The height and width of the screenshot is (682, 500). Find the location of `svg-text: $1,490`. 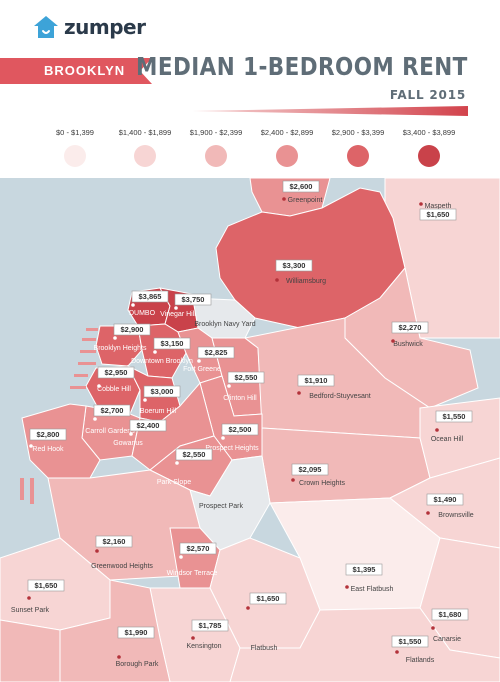

svg-text: $1,490 is located at coordinates (445, 499).